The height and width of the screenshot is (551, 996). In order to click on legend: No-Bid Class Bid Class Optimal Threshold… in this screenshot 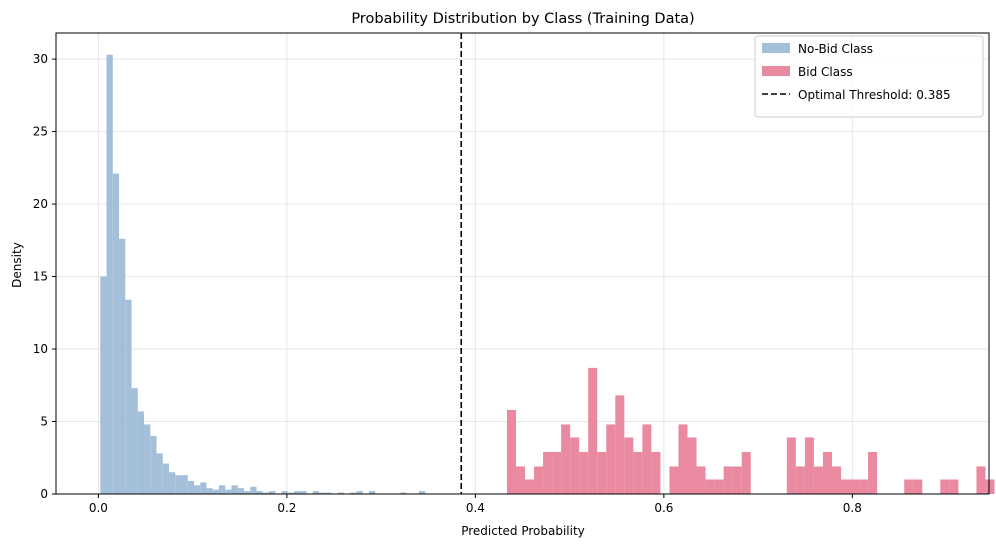, I will do `click(869, 76)`.